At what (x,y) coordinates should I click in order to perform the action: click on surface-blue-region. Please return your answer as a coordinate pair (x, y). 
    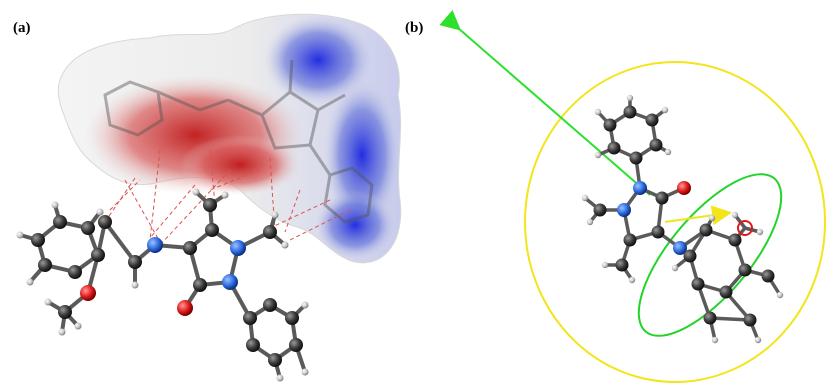
    Looking at the image, I should click on (318, 60).